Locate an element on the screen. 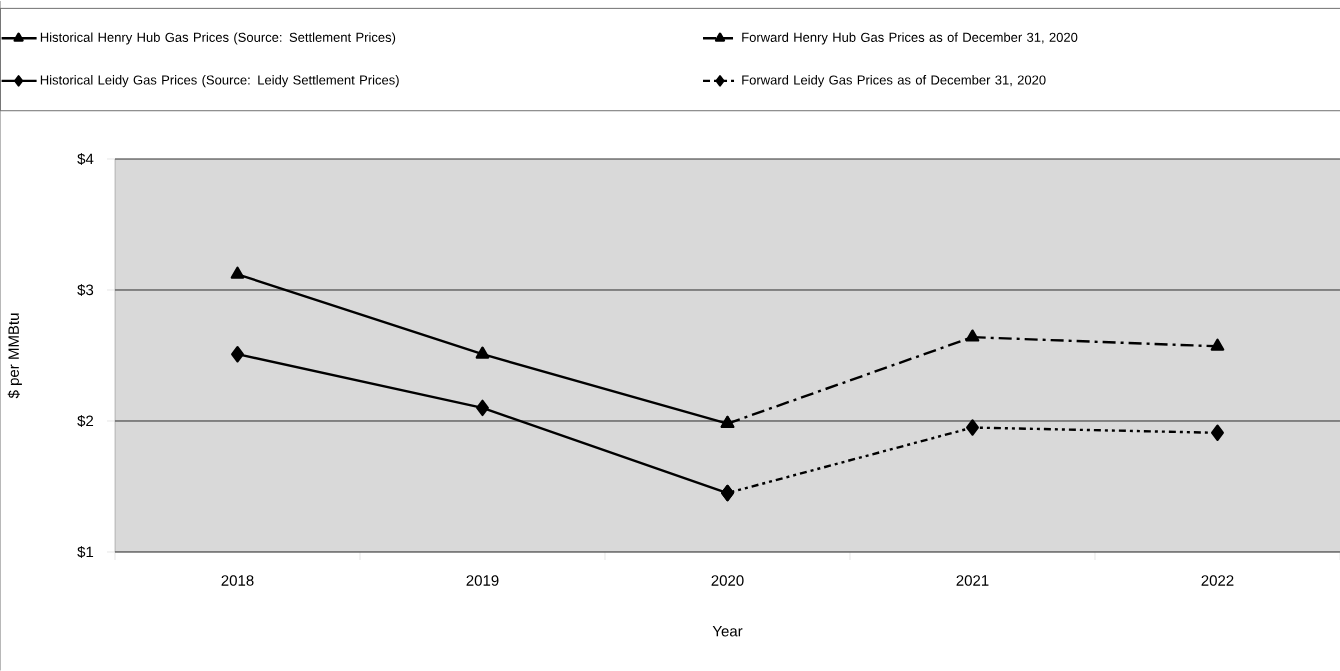  y-tick-label: $2 is located at coordinates (85, 421).